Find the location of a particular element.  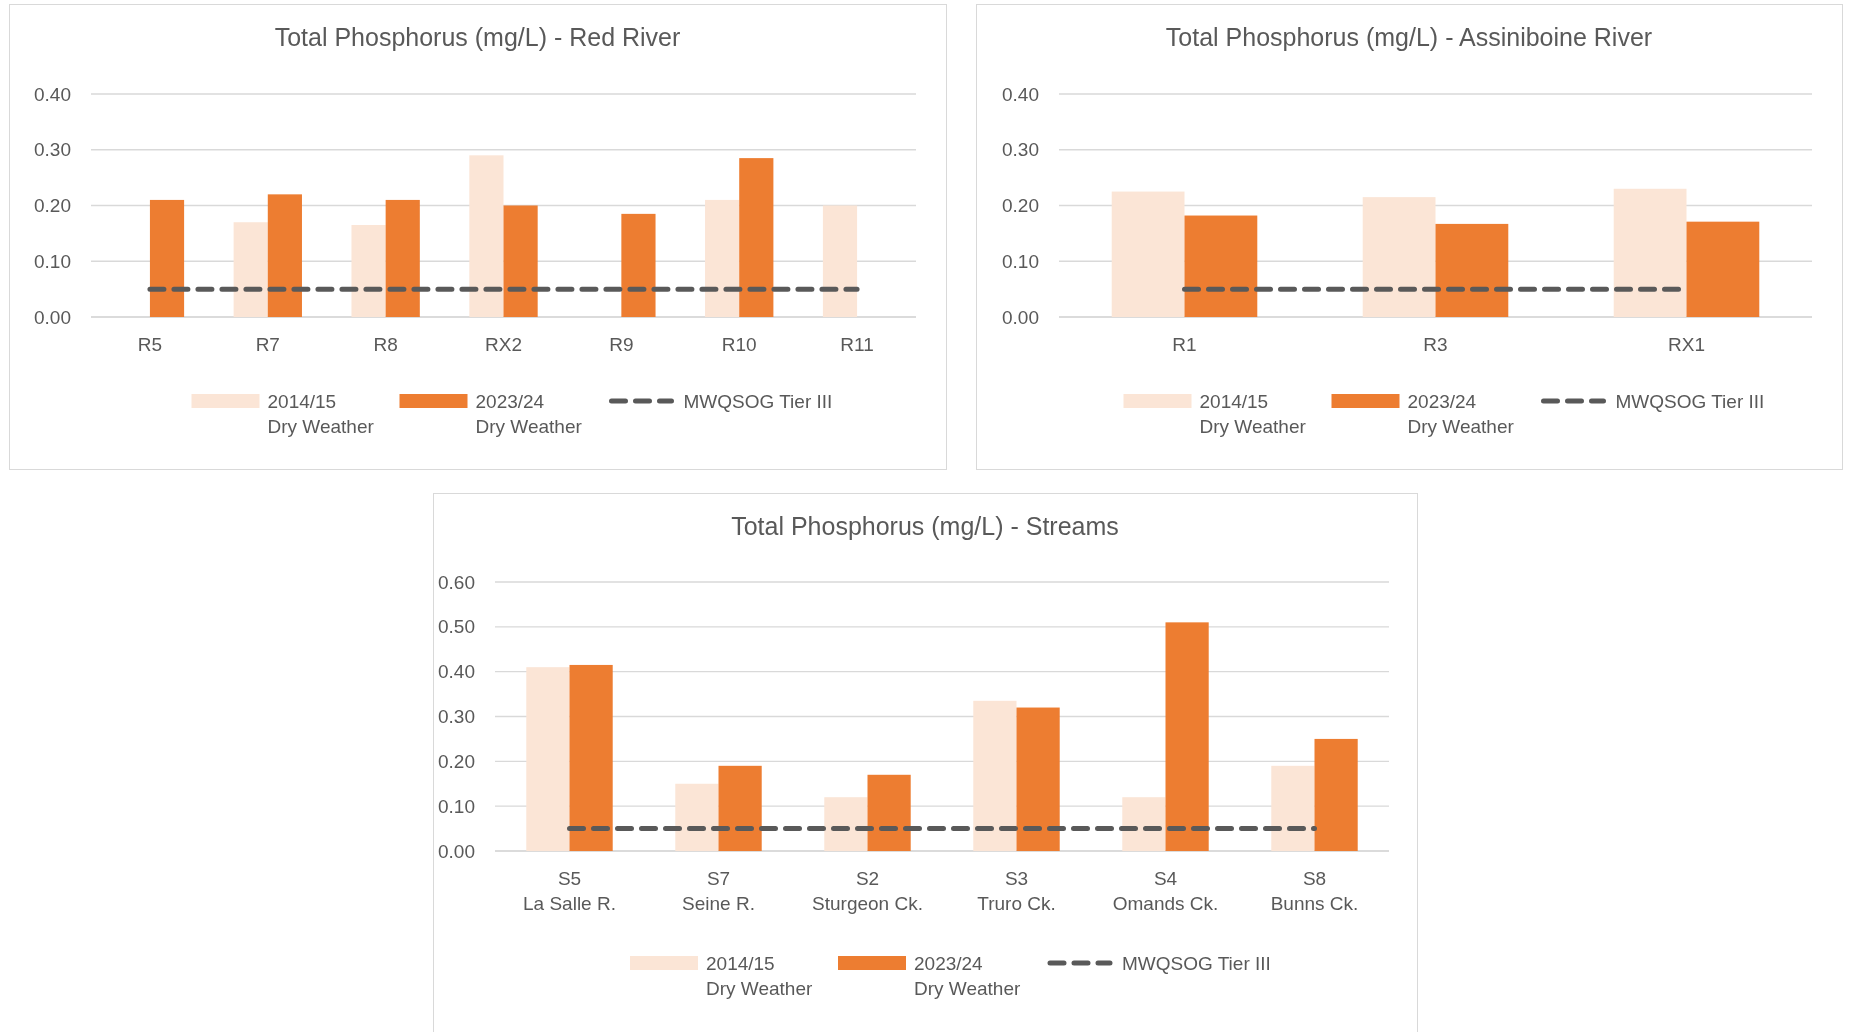

chart-title: Total Phosphorus (mg/L) - Streams is located at coordinates (925, 526).